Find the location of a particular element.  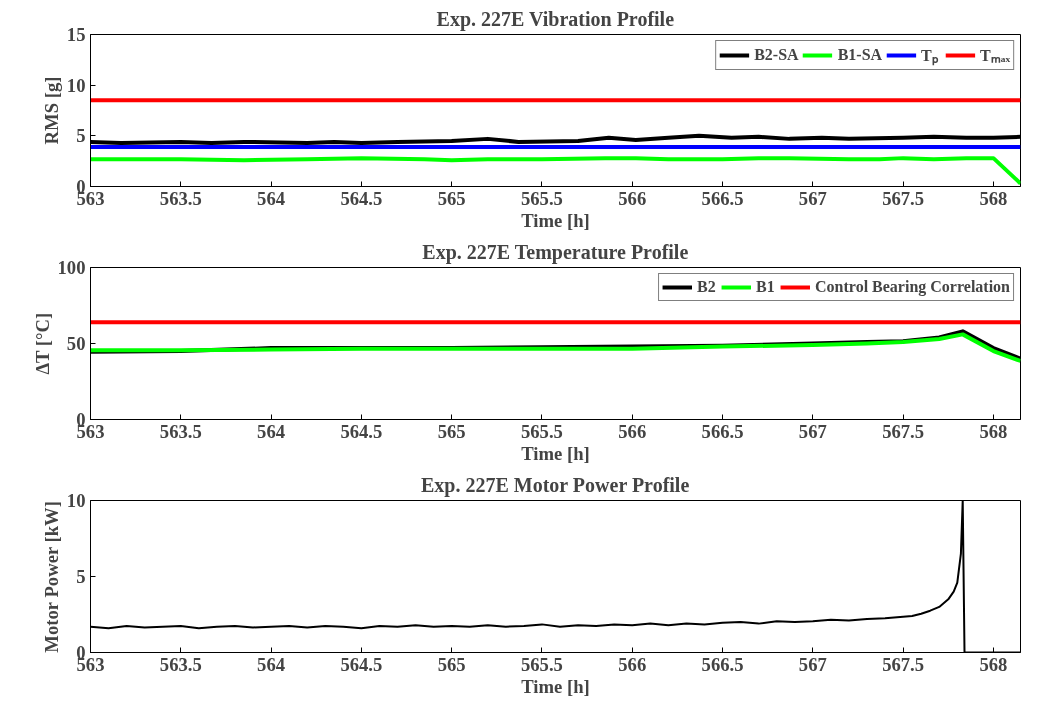

y-tick-label: 50 is located at coordinates (76, 343).